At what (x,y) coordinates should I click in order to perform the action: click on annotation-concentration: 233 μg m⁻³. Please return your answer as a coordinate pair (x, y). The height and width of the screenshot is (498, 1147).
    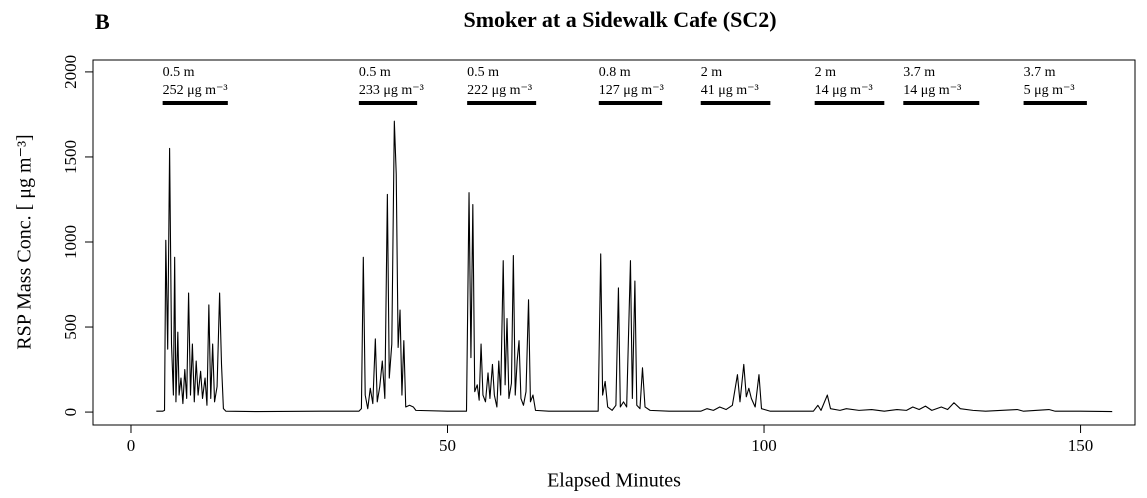
    Looking at the image, I should click on (391, 90).